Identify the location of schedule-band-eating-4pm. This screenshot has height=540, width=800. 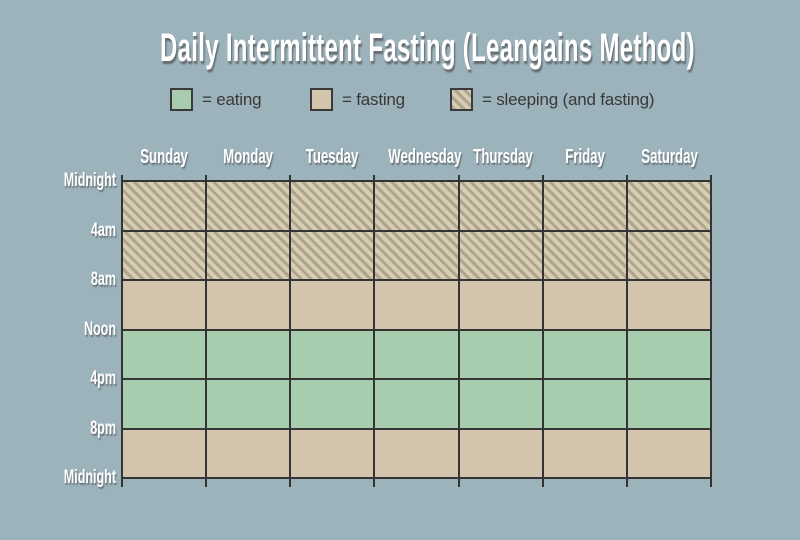
(416, 404).